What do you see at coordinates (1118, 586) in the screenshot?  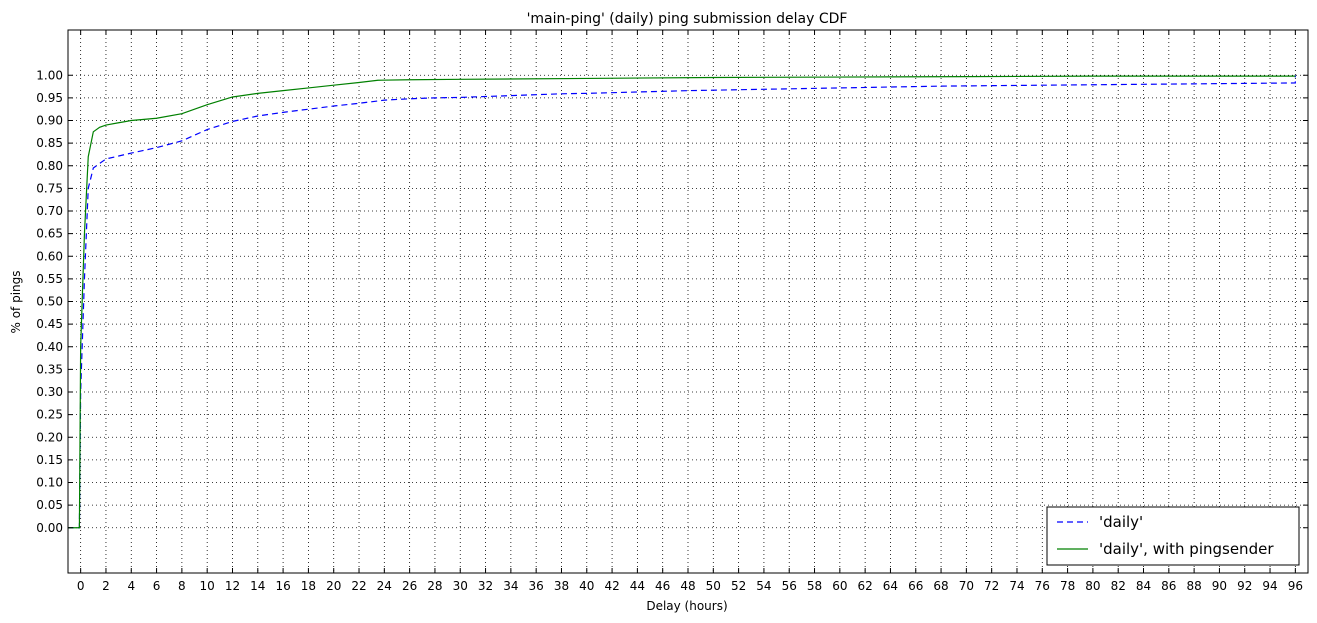 I see `x-tick-label: 82` at bounding box center [1118, 586].